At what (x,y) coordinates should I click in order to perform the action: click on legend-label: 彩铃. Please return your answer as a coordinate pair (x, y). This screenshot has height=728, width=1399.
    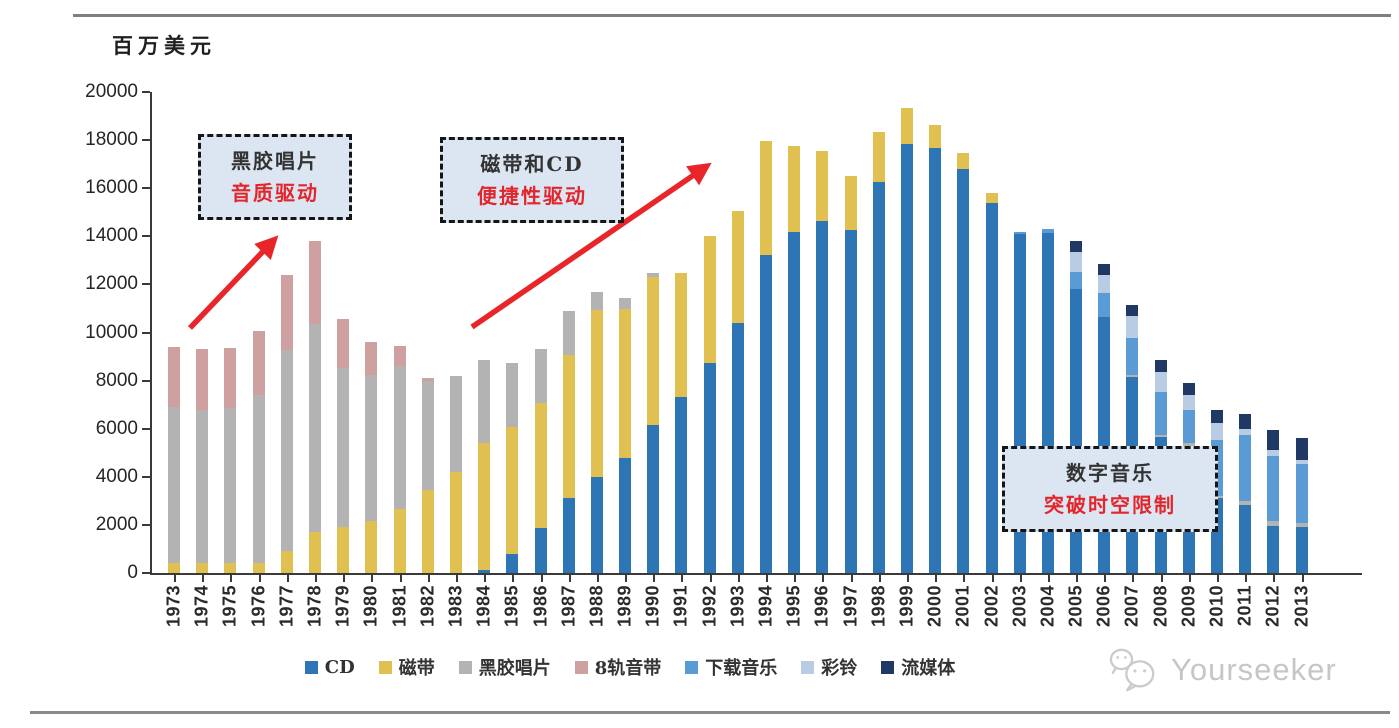
    Looking at the image, I should click on (839, 668).